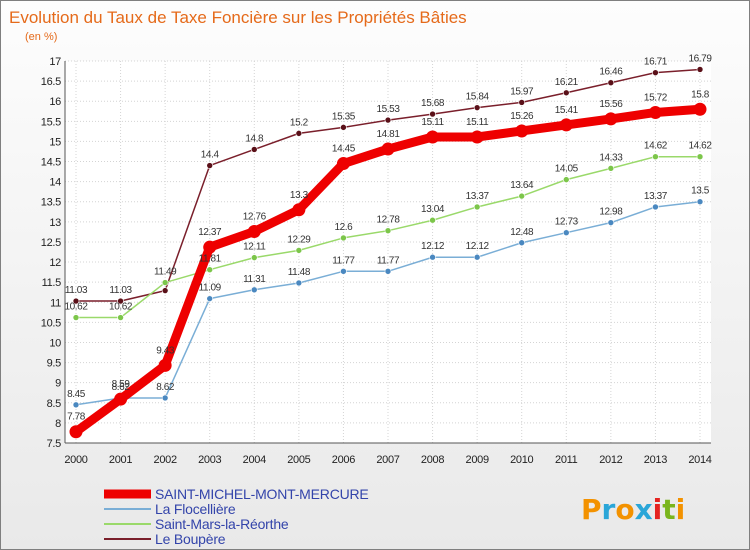 The height and width of the screenshot is (550, 750). What do you see at coordinates (54, 364) in the screenshot?
I see `y-tick-label: 9.5` at bounding box center [54, 364].